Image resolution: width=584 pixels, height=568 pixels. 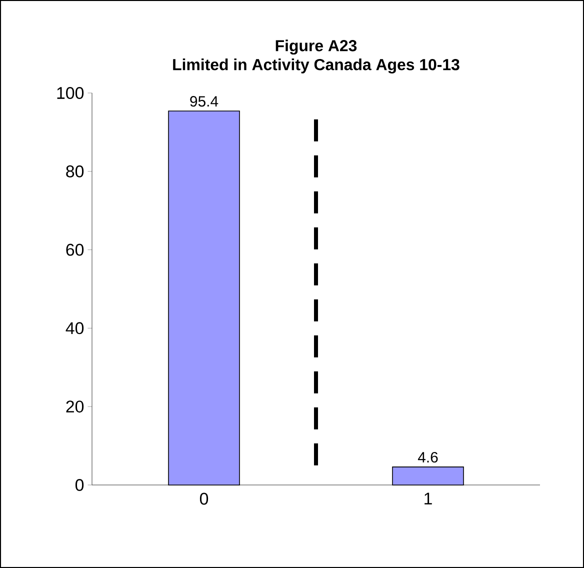 What do you see at coordinates (79, 484) in the screenshot?
I see `y-tick-label: 0` at bounding box center [79, 484].